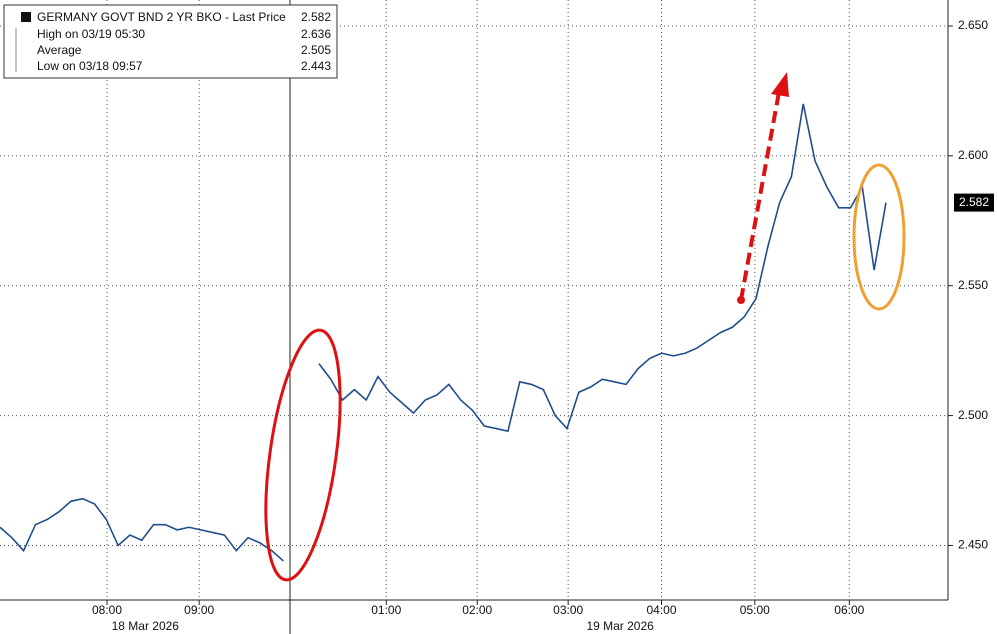 Image resolution: width=997 pixels, height=634 pixels. Describe the element at coordinates (316, 17) in the screenshot. I see `legend-value: 2.582` at that location.